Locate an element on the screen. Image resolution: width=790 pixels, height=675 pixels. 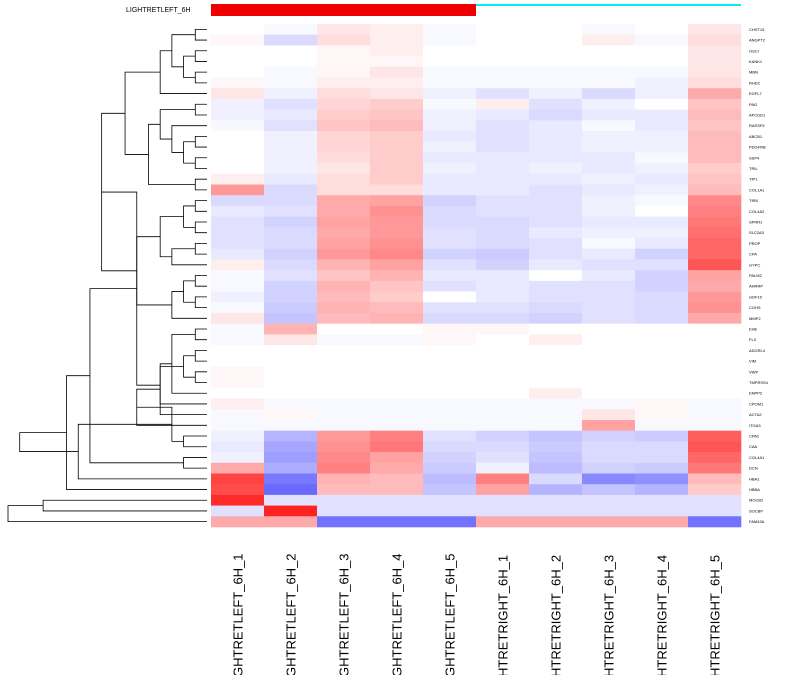
row-label: PDGFRB is located at coordinates (757, 147).